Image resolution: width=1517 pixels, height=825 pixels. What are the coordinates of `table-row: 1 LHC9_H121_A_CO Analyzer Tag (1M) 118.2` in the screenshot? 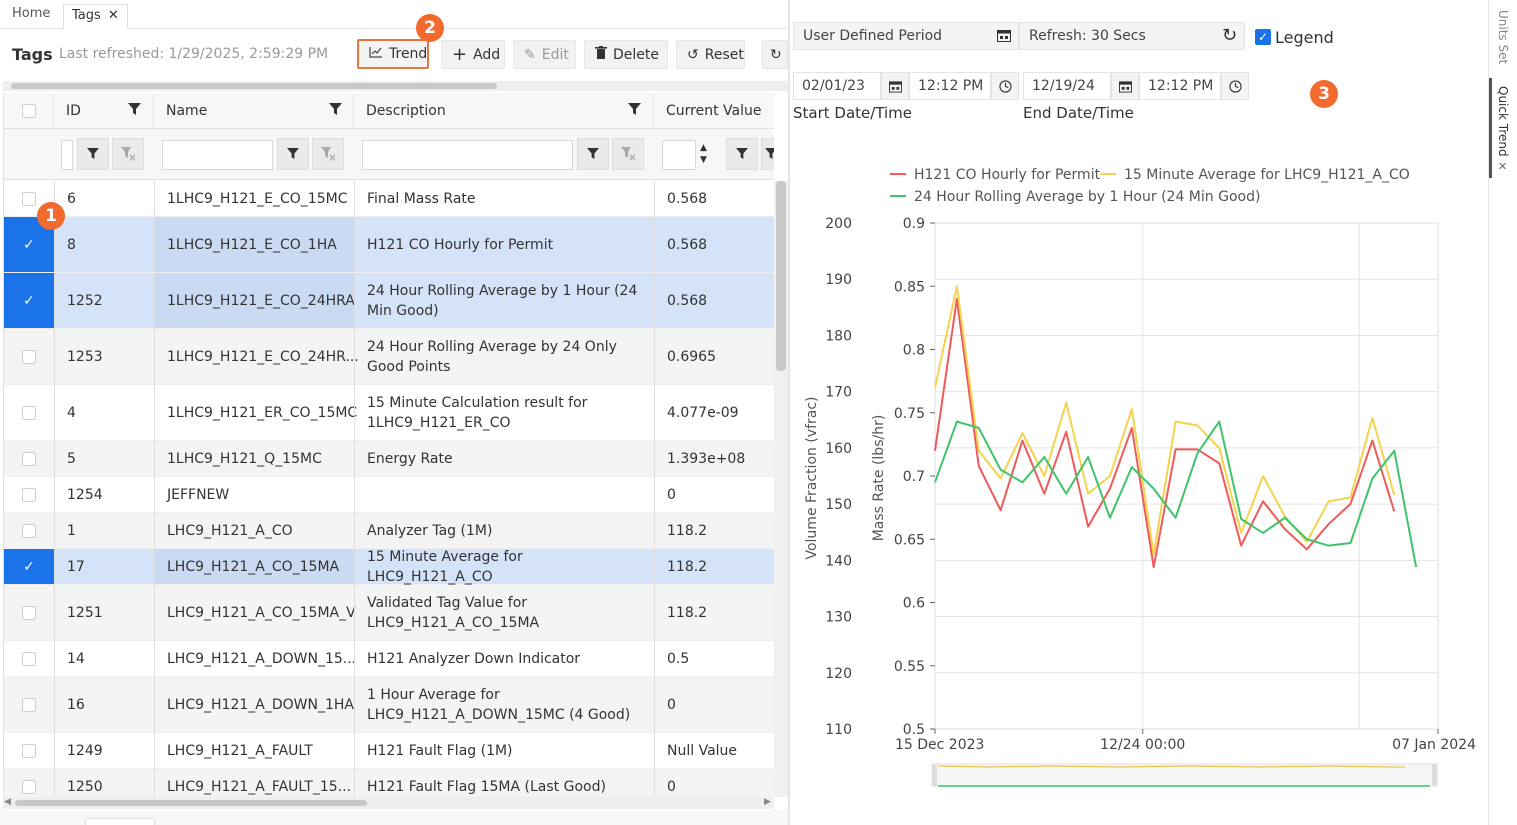 It's located at (389, 531).